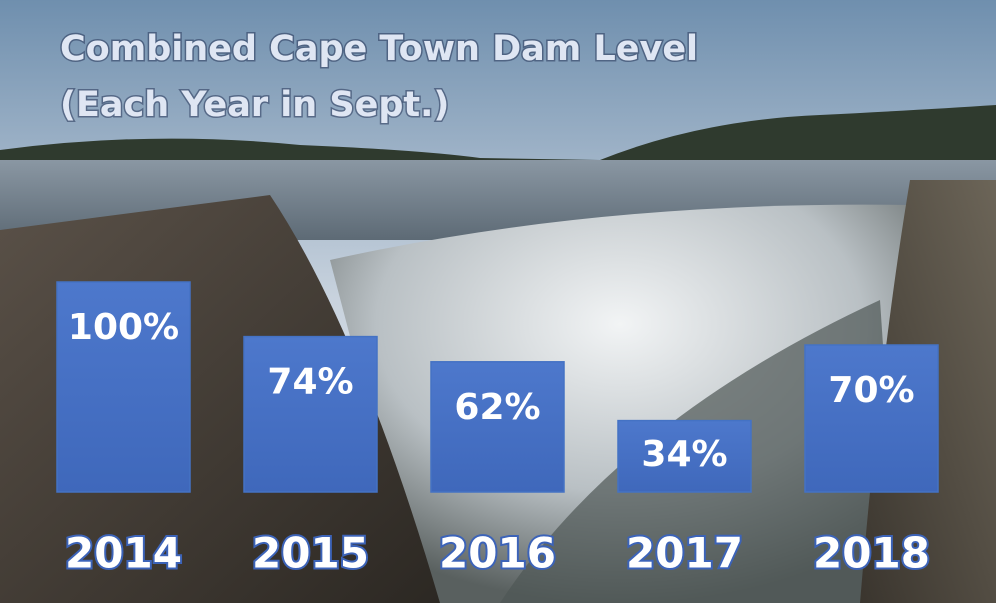  Describe the element at coordinates (379, 49) in the screenshot. I see `chart-title: Combined Cape Town Dam Level` at that location.